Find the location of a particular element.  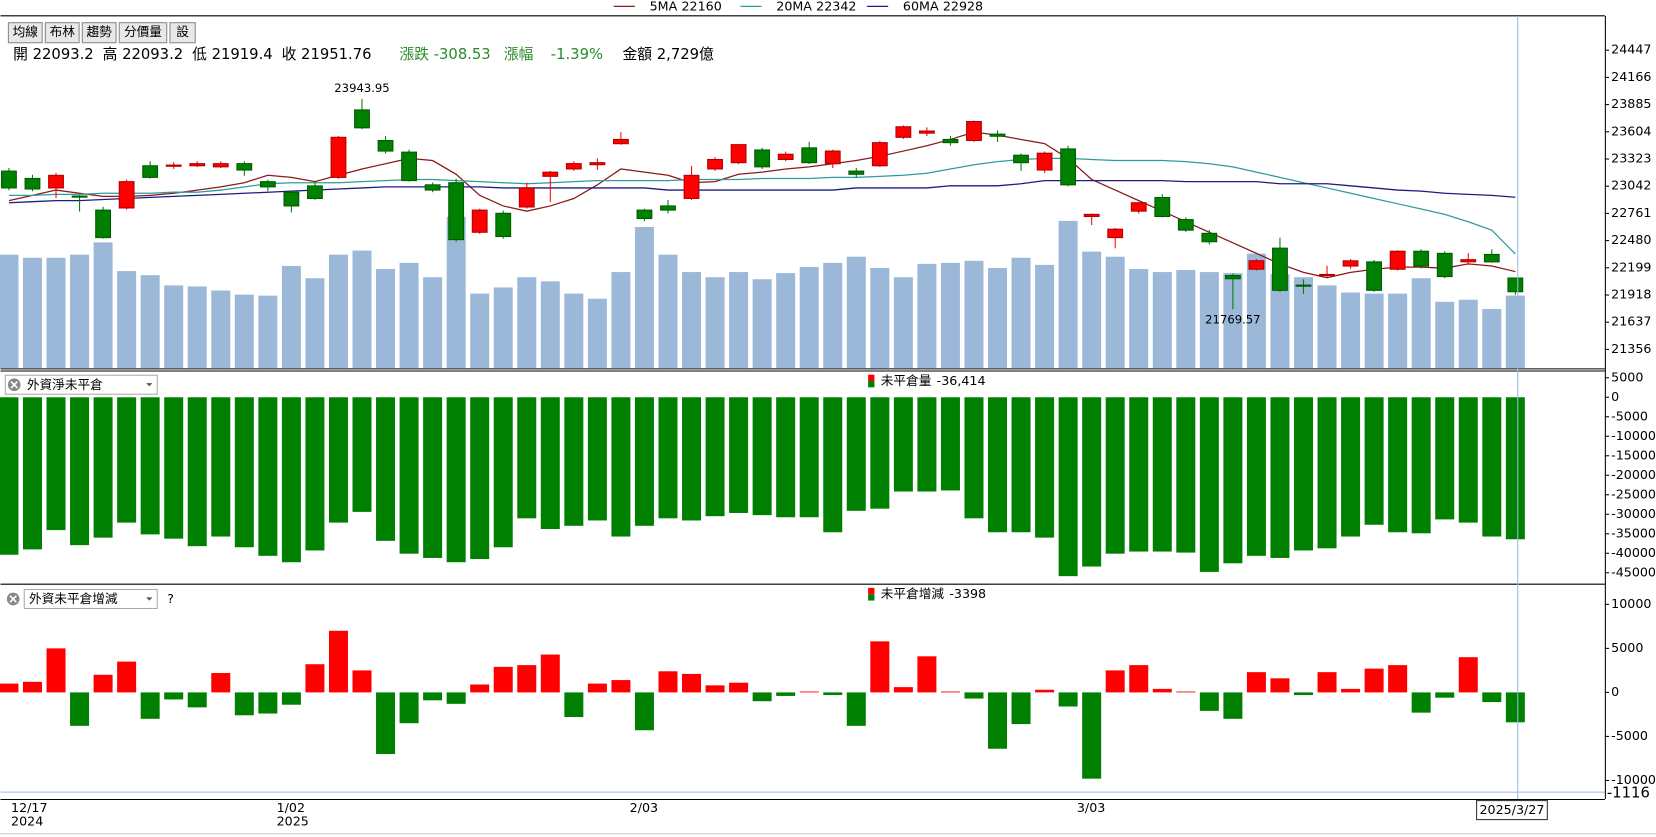

legend-name: 60MA is located at coordinates (921, 6).